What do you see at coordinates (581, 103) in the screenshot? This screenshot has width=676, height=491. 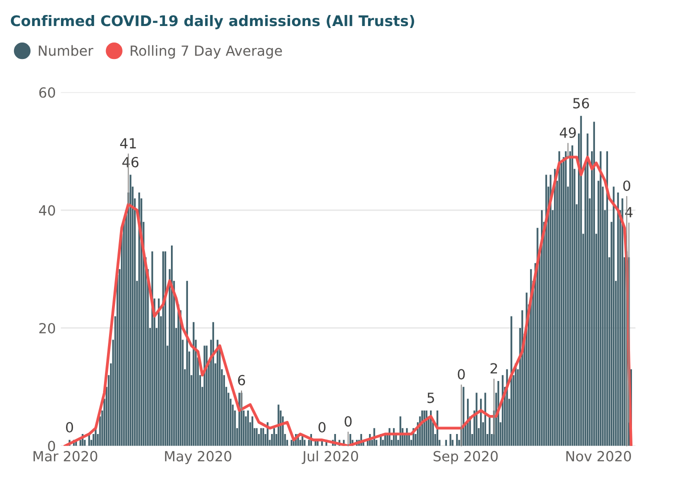 I see `annotation: 56` at bounding box center [581, 103].